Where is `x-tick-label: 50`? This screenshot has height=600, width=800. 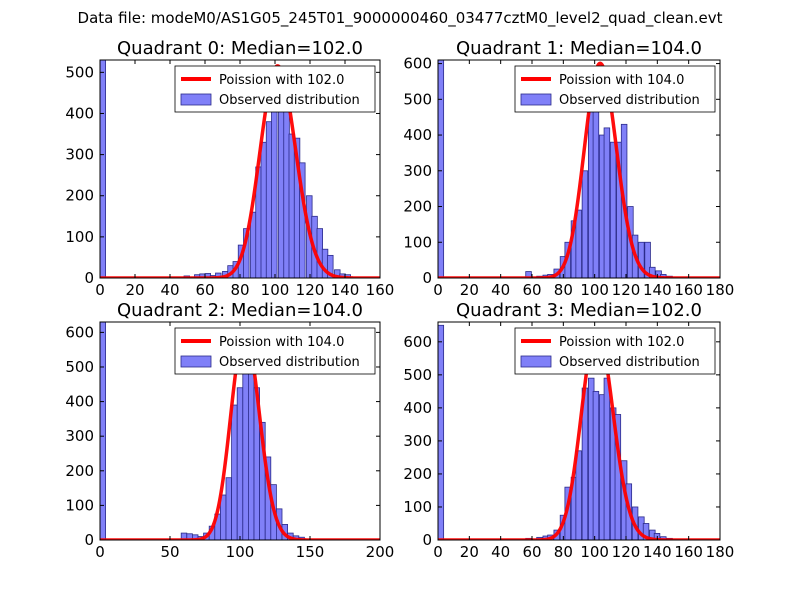
x-tick-label: 50 is located at coordinates (169, 552).